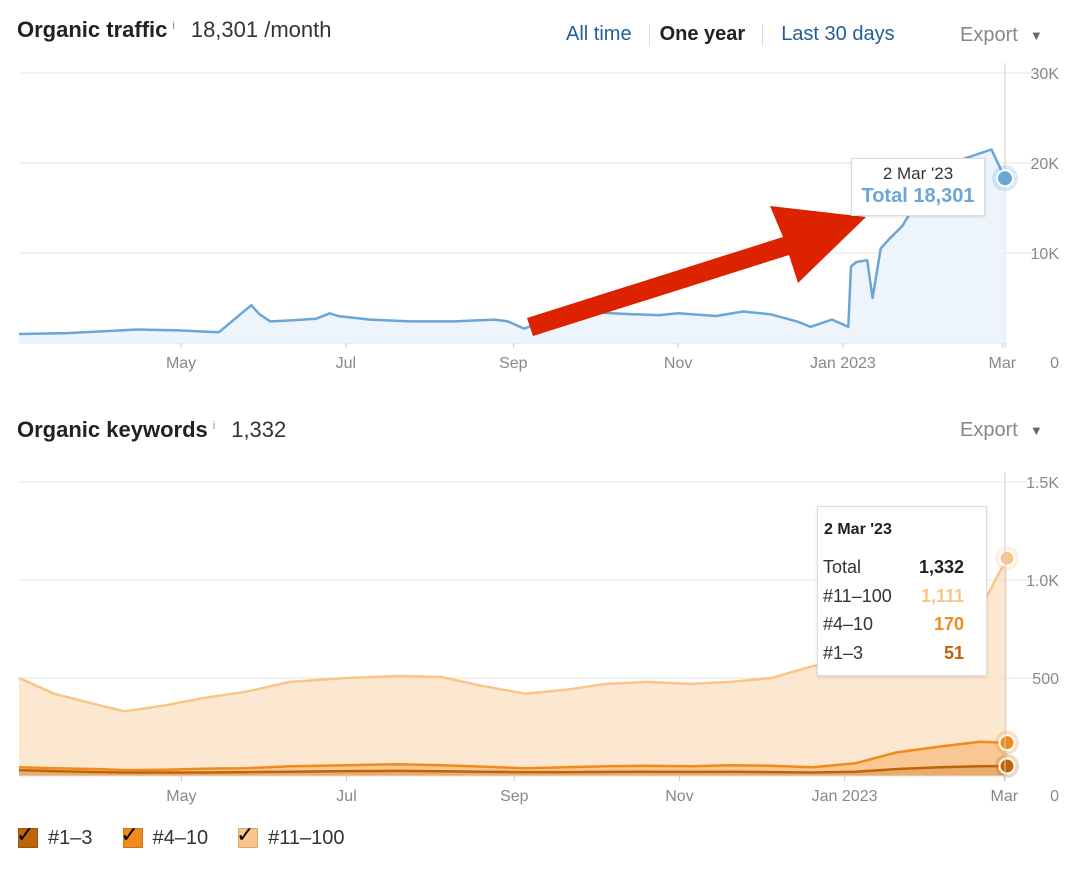 Image resolution: width=1078 pixels, height=877 pixels. What do you see at coordinates (989, 430) in the screenshot?
I see `keywords-export-label: Export` at bounding box center [989, 430].